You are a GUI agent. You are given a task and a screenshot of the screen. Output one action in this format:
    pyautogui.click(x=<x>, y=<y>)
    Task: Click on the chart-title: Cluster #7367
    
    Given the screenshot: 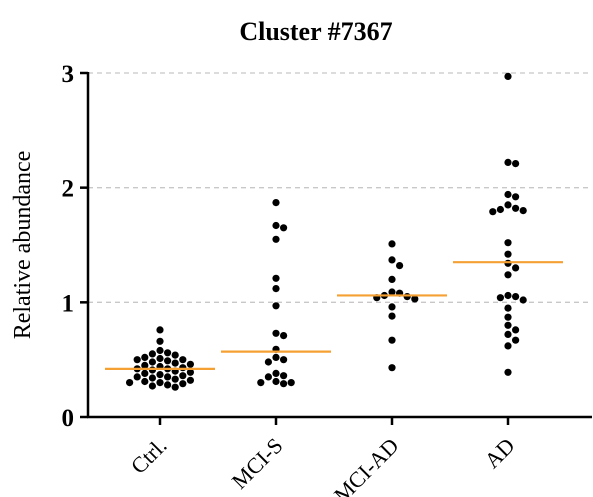 What is the action you would take?
    pyautogui.click(x=315, y=31)
    